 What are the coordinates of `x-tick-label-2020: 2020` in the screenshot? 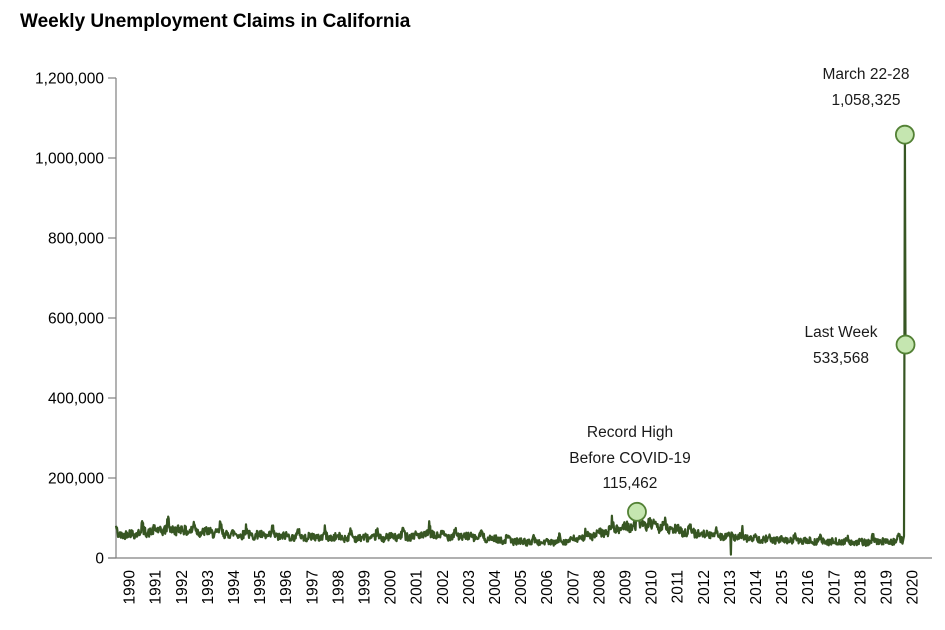 It's located at (913, 587).